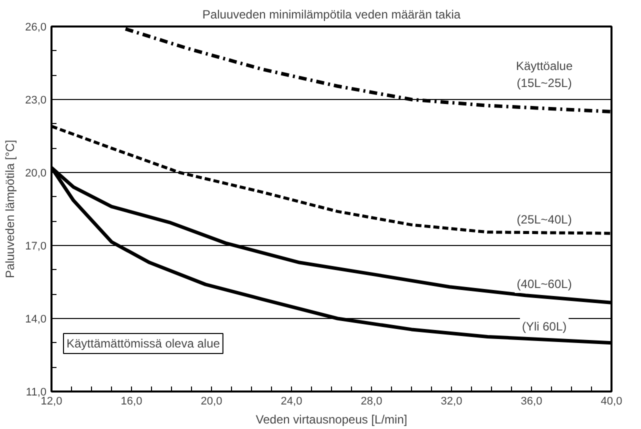 Image resolution: width=641 pixels, height=429 pixels. What do you see at coordinates (371, 402) in the screenshot?
I see `x-tick-label: 28,0` at bounding box center [371, 402].